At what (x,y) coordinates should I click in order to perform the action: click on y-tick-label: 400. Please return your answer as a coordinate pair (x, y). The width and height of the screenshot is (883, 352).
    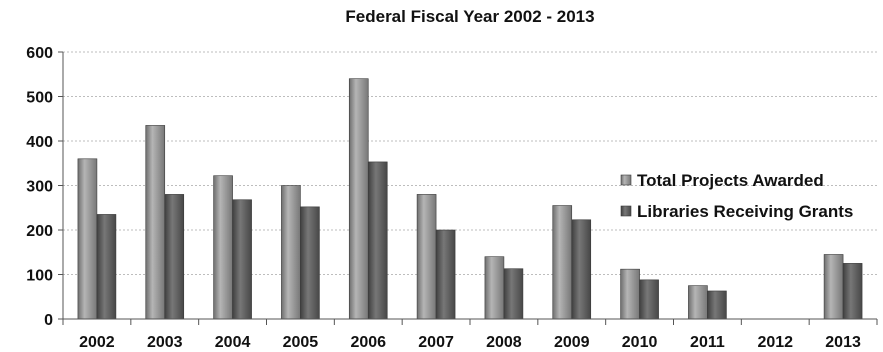
    Looking at the image, I should click on (39, 142).